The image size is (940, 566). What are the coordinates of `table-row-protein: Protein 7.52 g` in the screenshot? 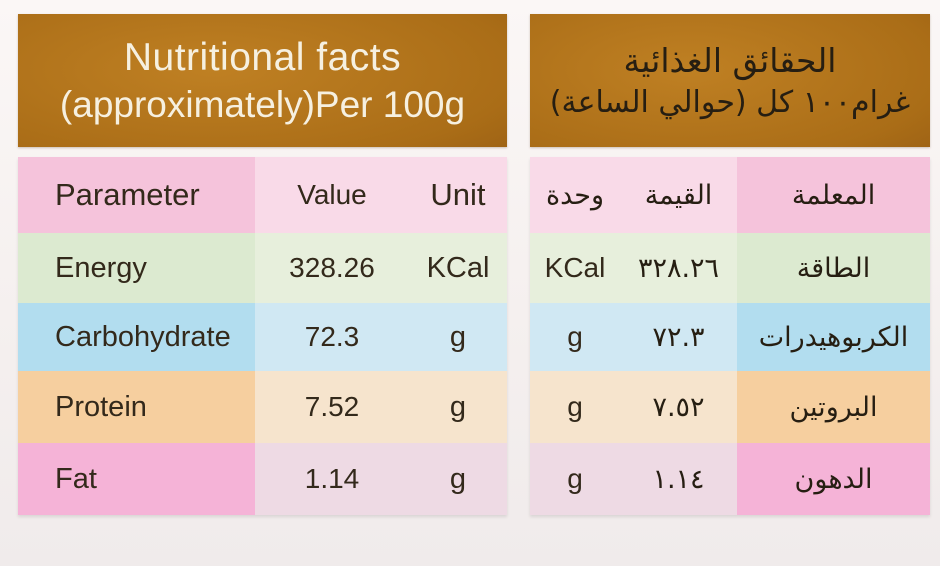 It's located at (262, 407).